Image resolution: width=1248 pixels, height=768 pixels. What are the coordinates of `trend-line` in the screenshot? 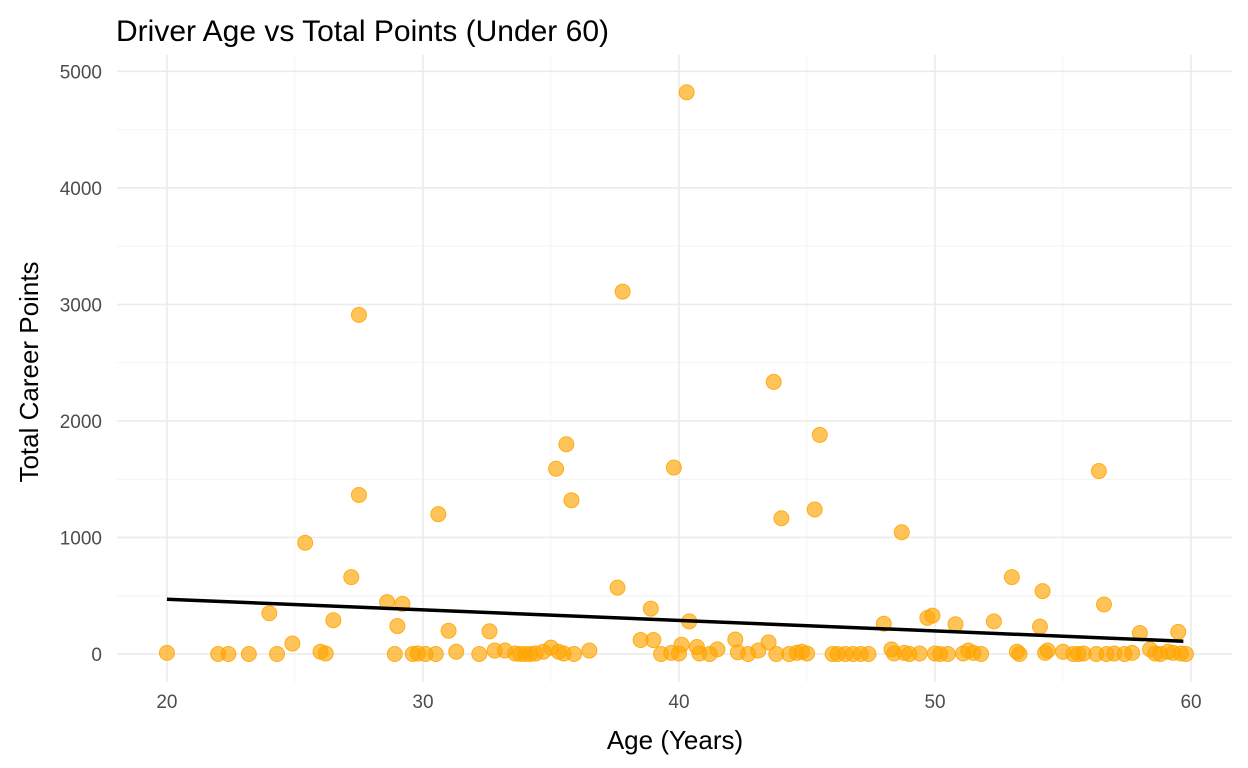 It's located at (675, 620).